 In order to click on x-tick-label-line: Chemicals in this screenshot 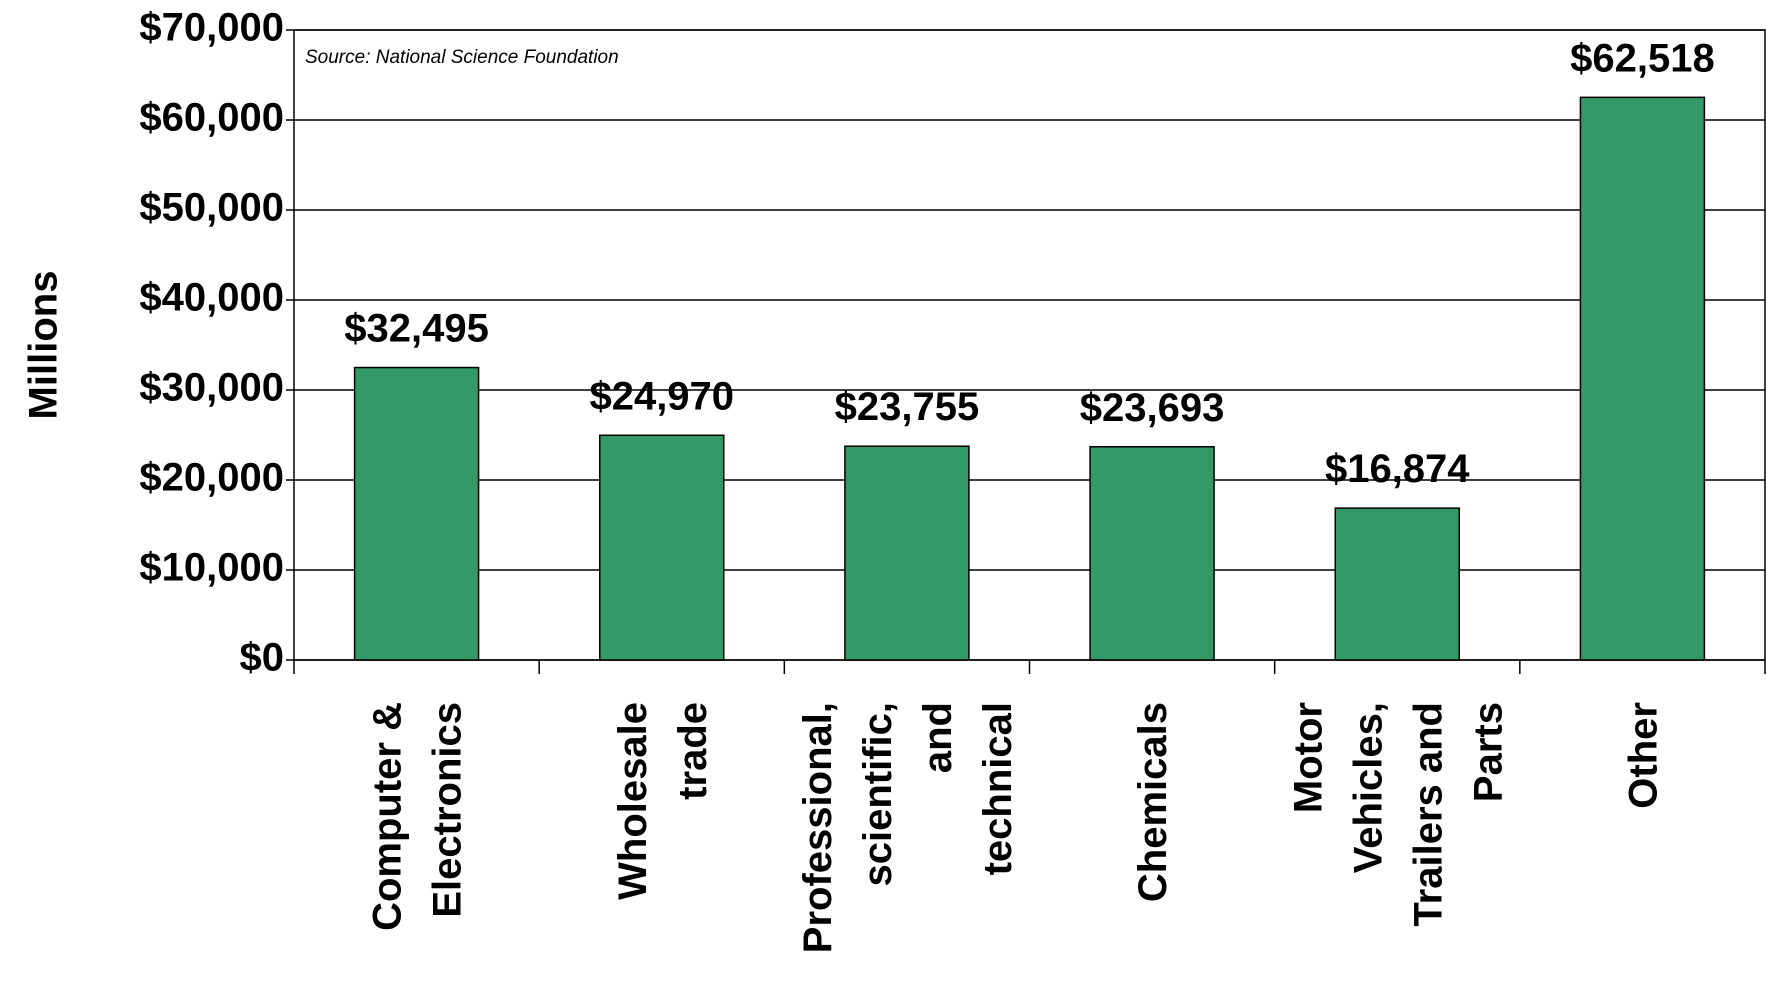, I will do `click(1153, 802)`.